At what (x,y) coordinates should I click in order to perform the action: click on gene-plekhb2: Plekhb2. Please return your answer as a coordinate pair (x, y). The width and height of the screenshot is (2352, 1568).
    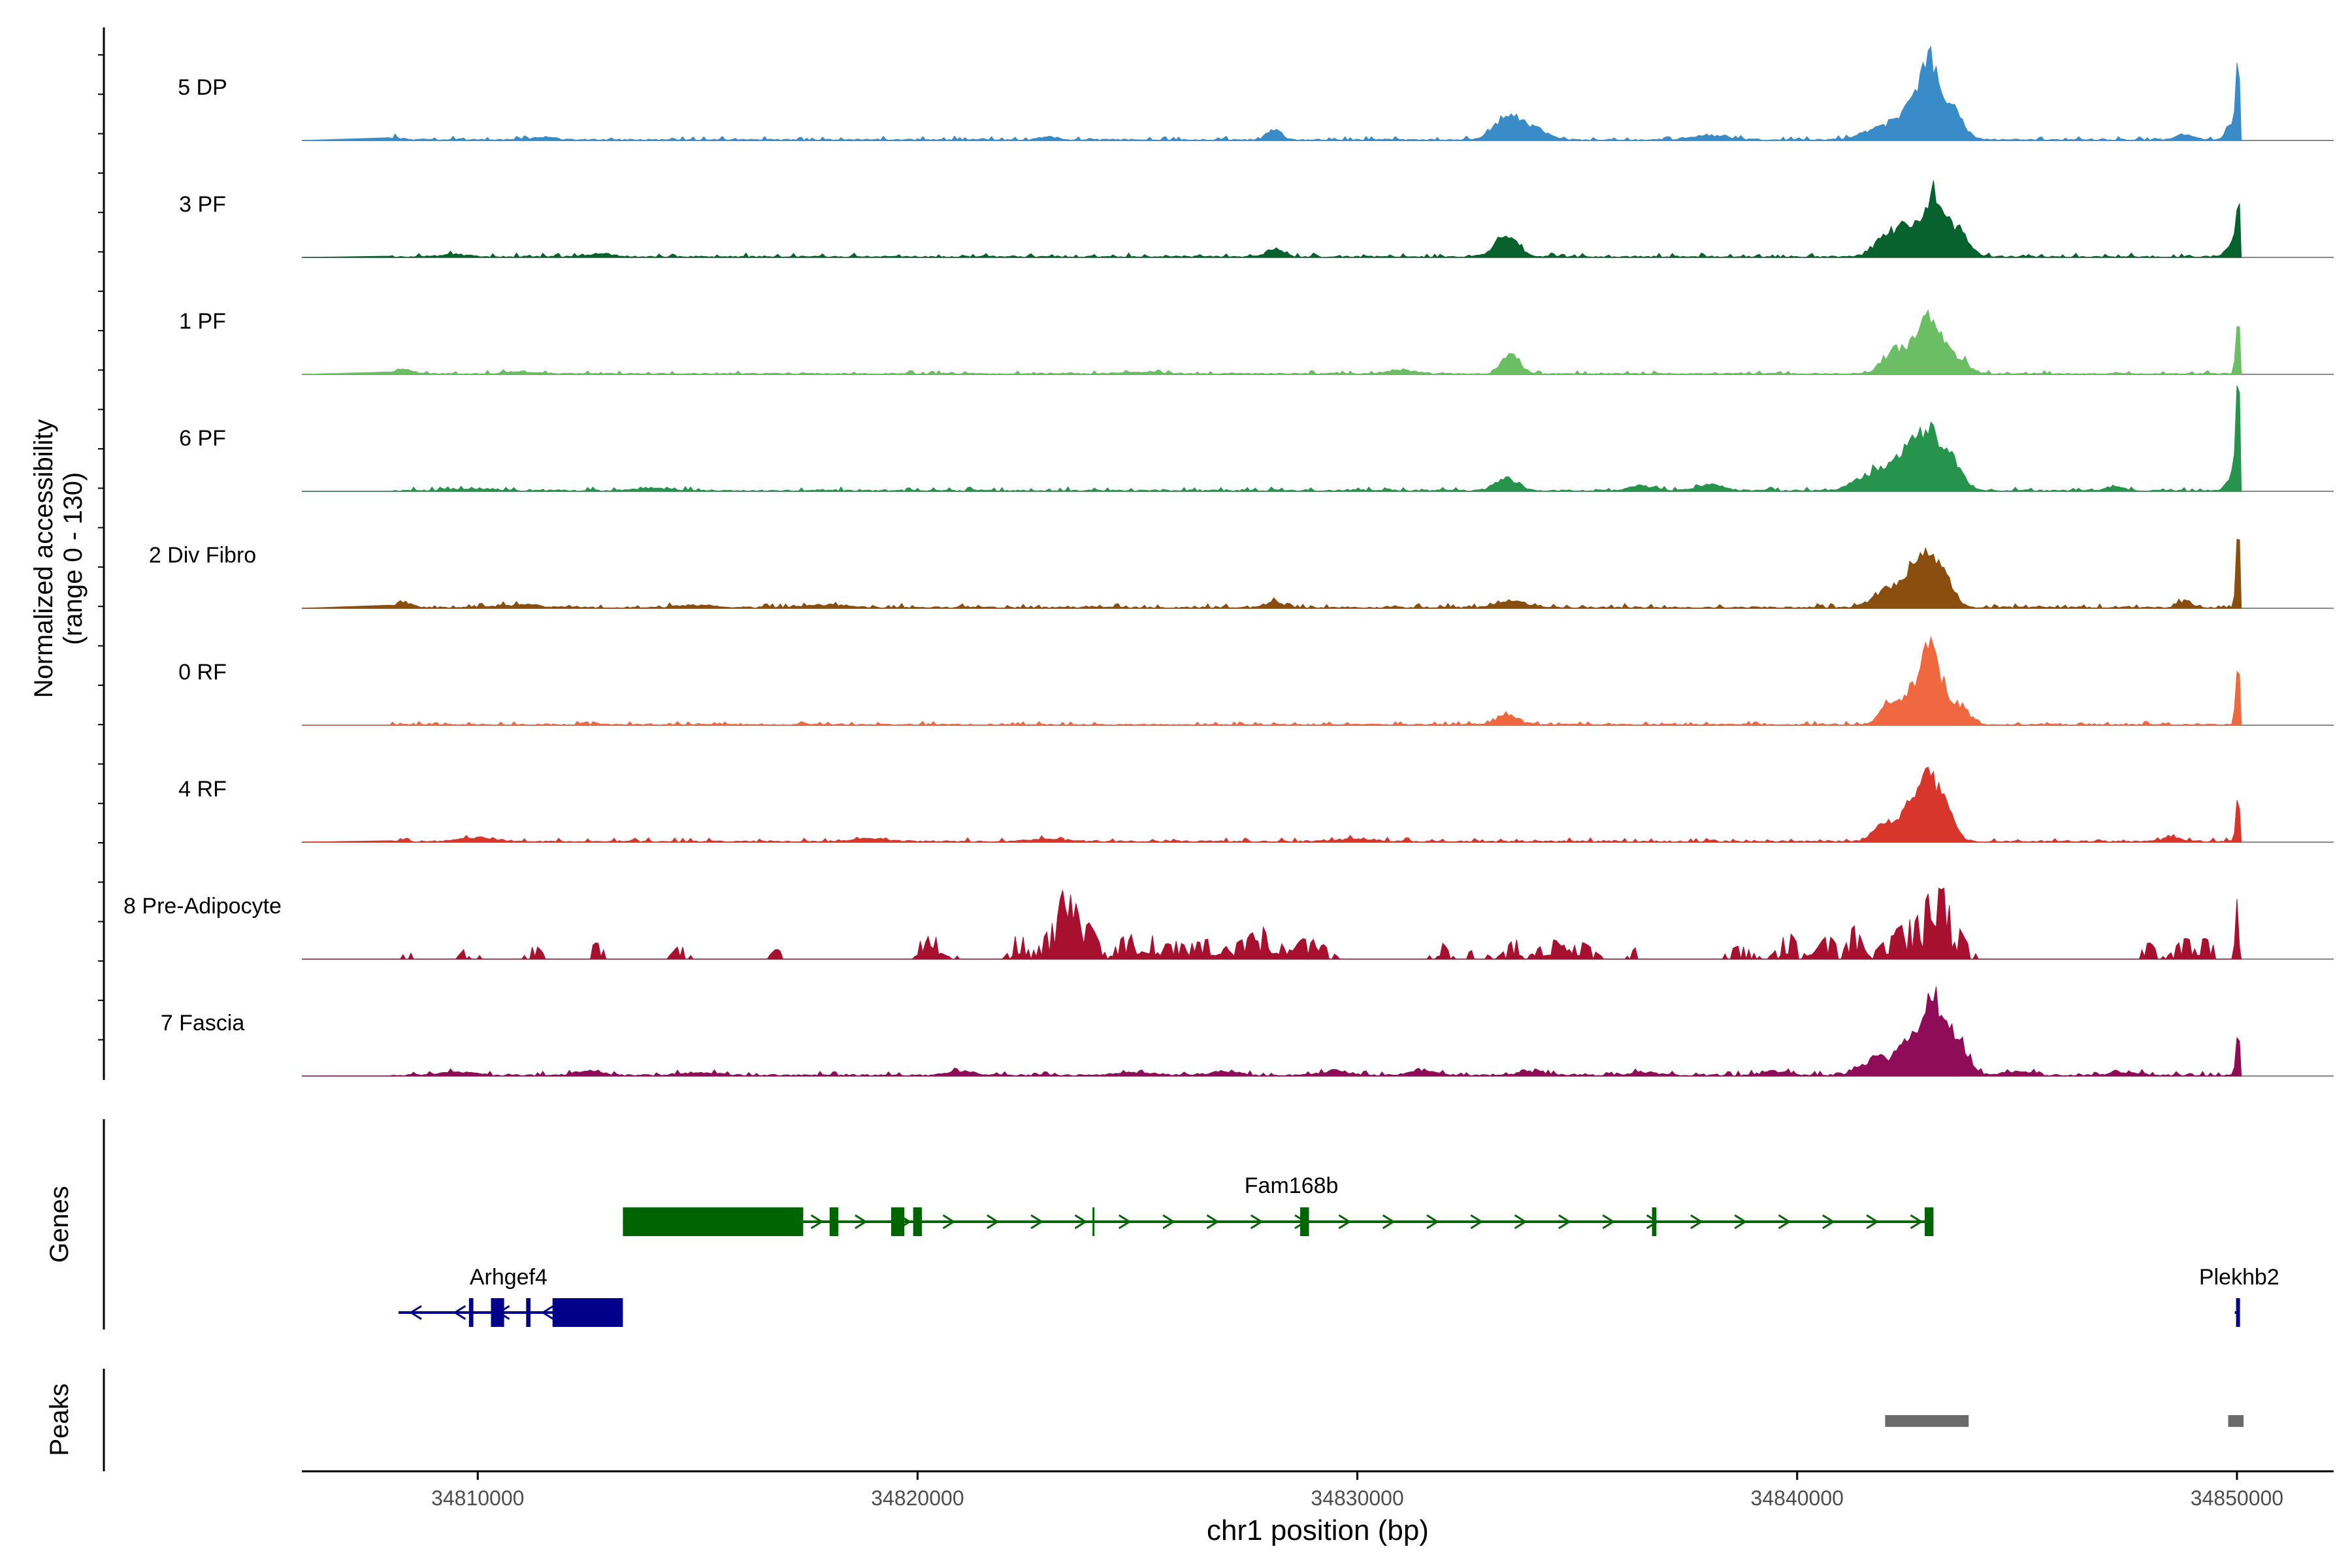
    Looking at the image, I should click on (2239, 1296).